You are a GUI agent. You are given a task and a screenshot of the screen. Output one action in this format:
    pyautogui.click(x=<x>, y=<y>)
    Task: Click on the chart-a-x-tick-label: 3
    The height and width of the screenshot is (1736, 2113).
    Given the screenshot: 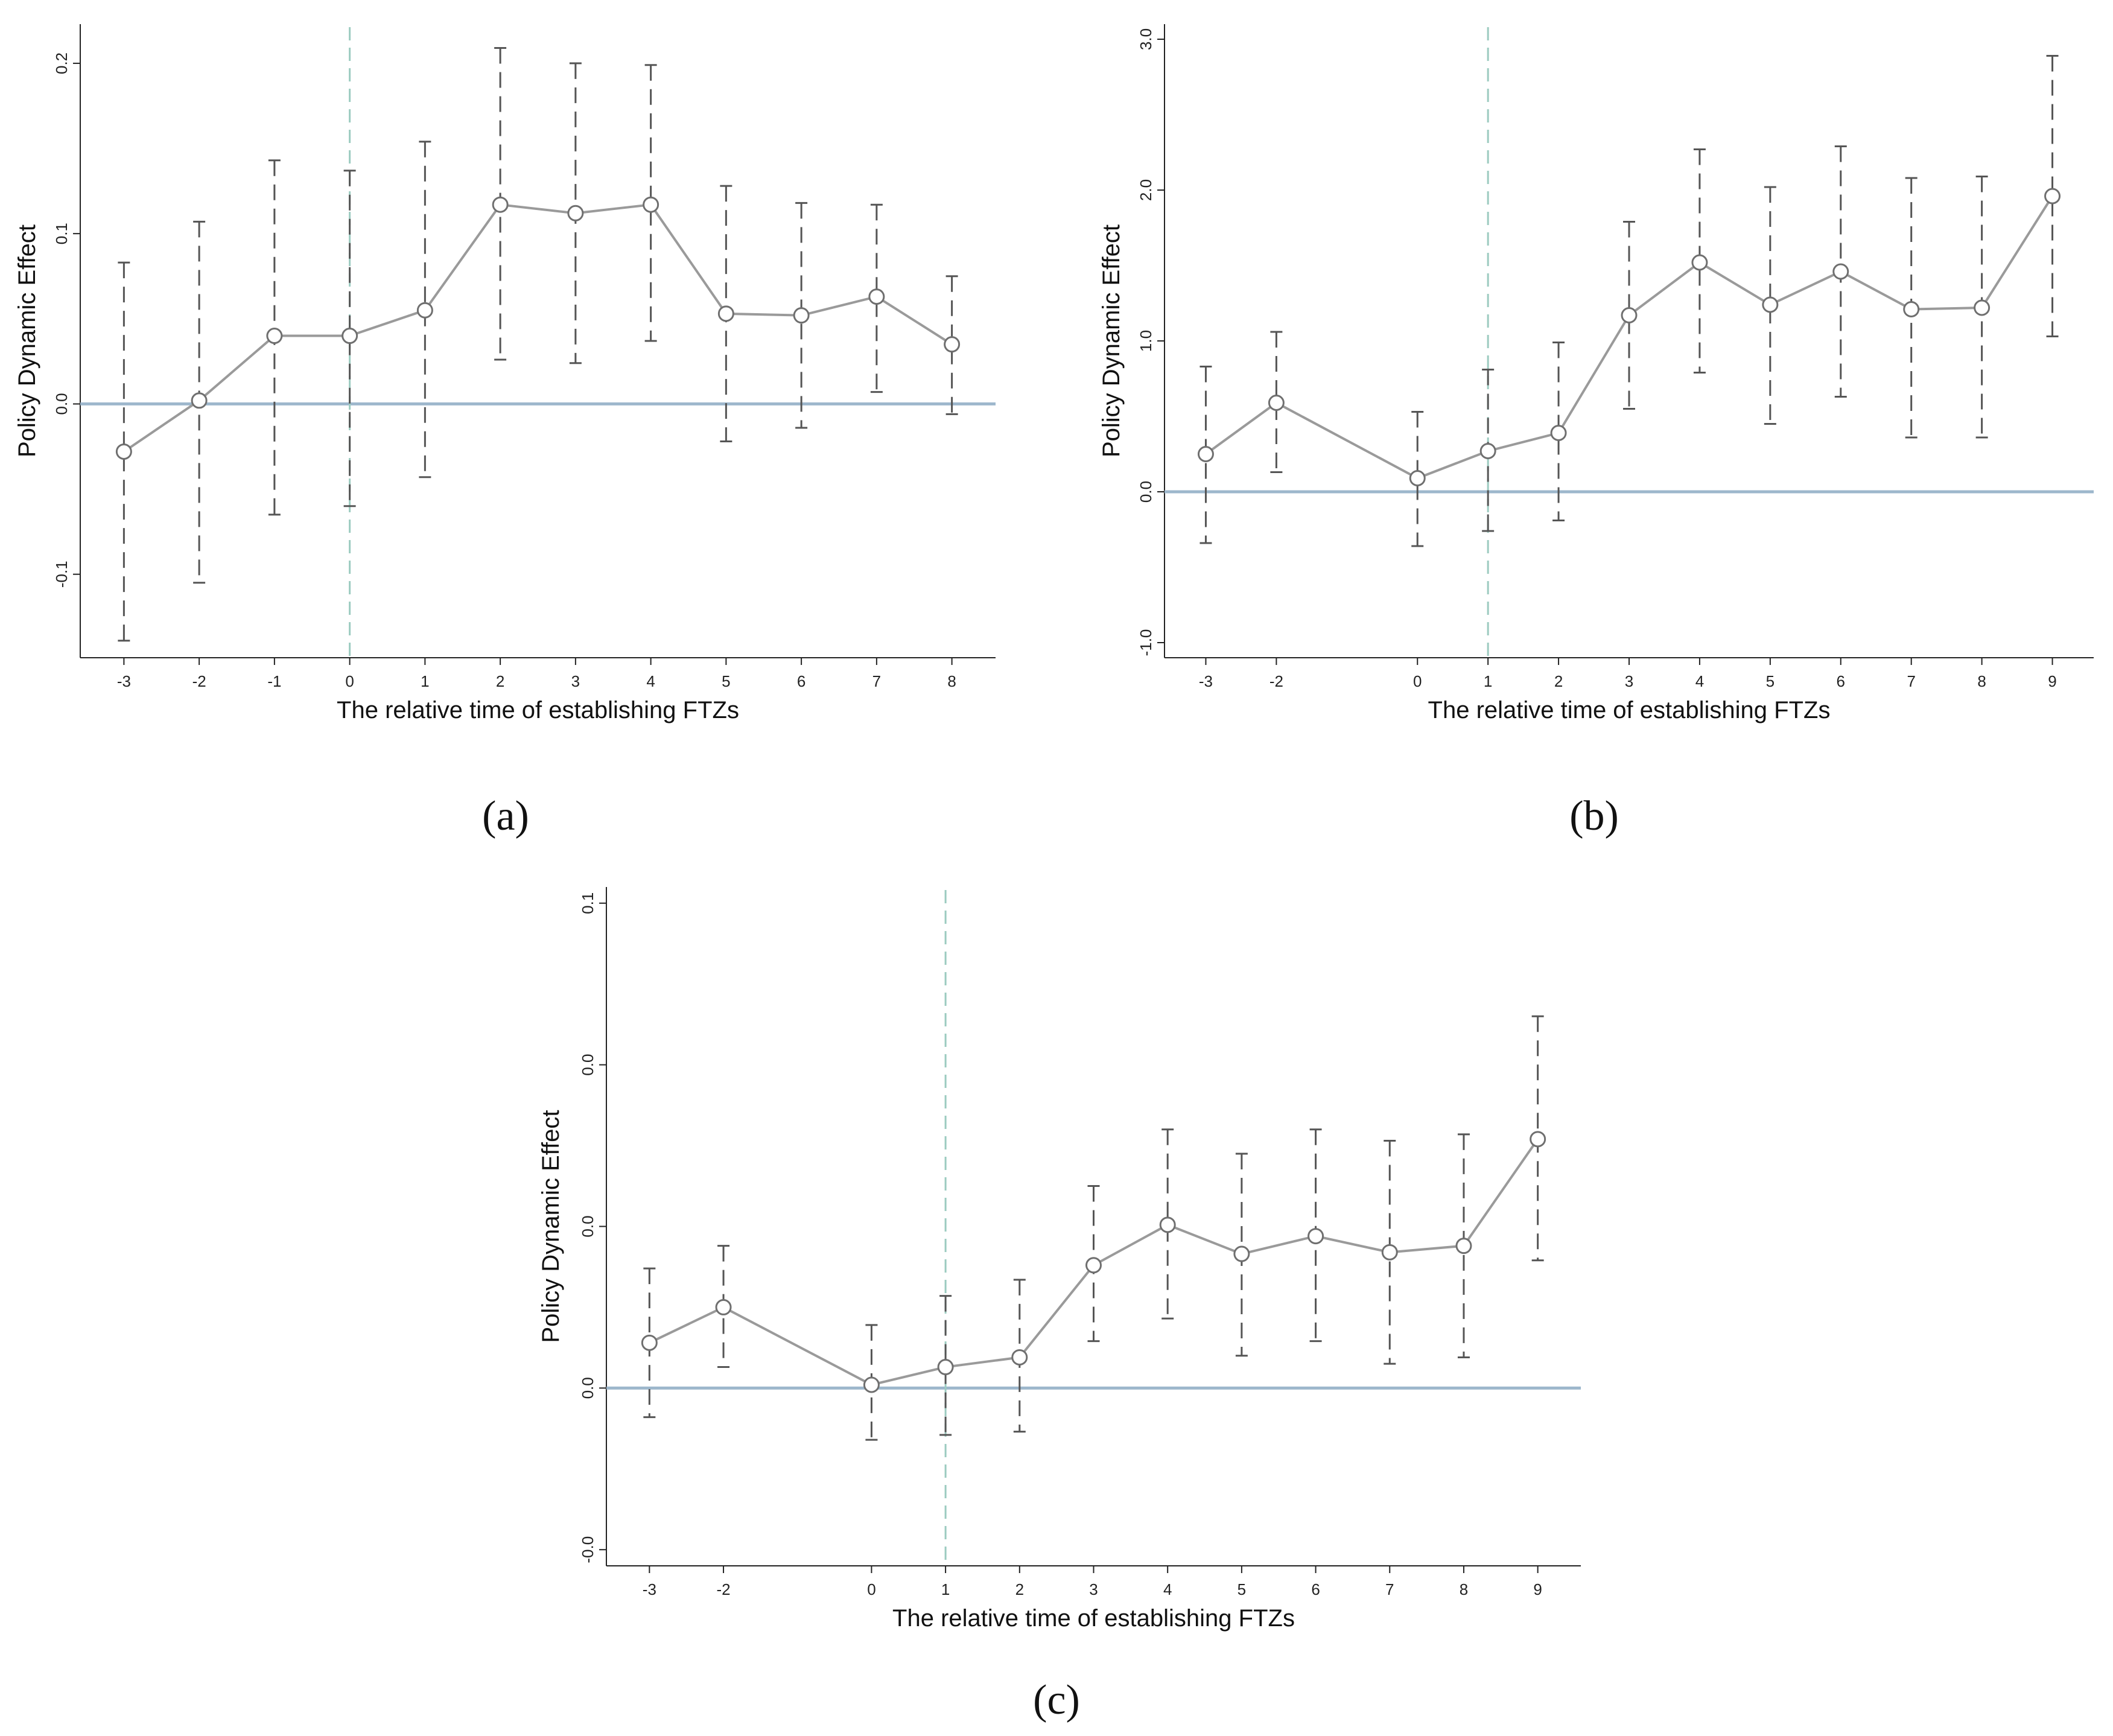 What is the action you would take?
    pyautogui.click(x=575, y=681)
    